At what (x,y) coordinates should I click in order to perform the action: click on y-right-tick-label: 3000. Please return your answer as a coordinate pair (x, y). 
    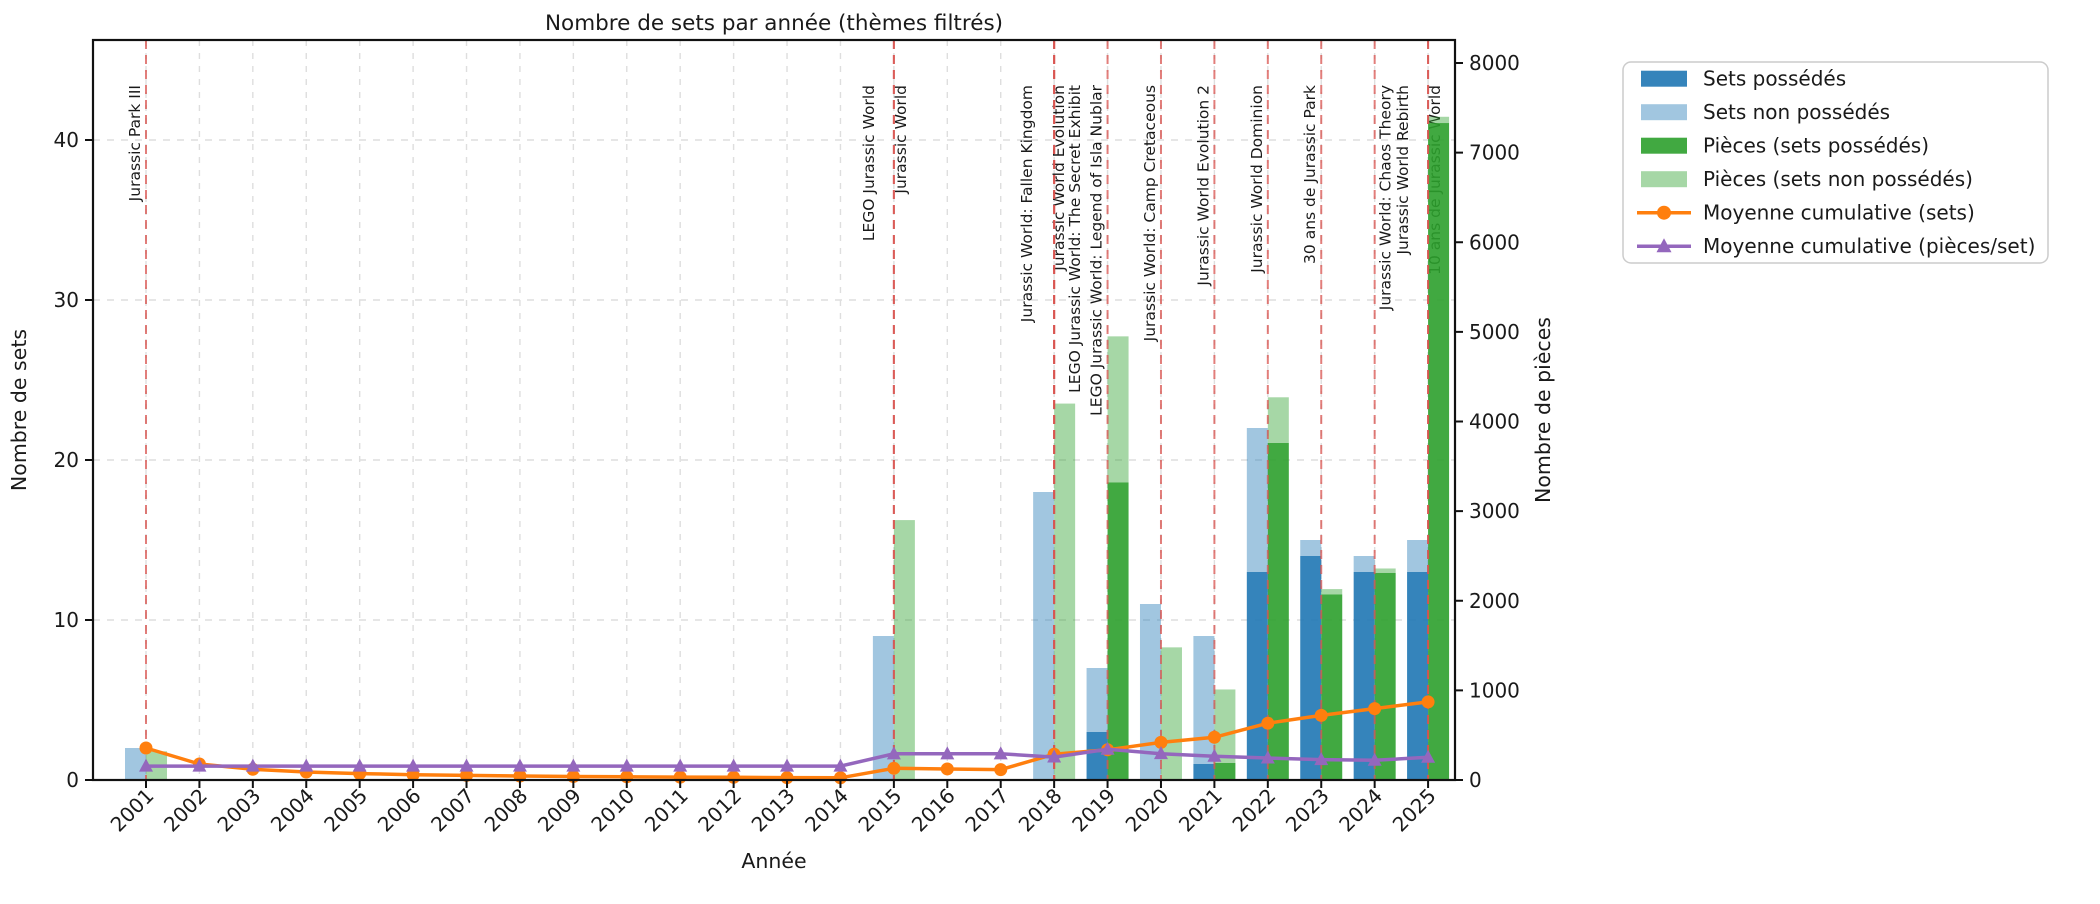
    Looking at the image, I should click on (1494, 511).